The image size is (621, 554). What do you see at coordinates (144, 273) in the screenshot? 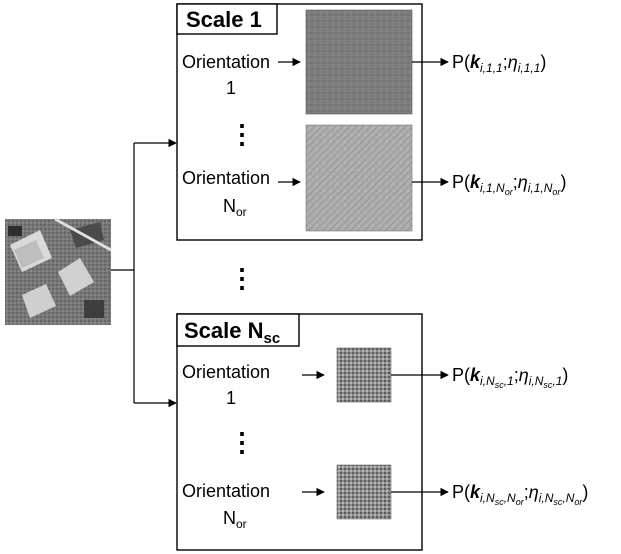
I see `branch-connectors` at bounding box center [144, 273].